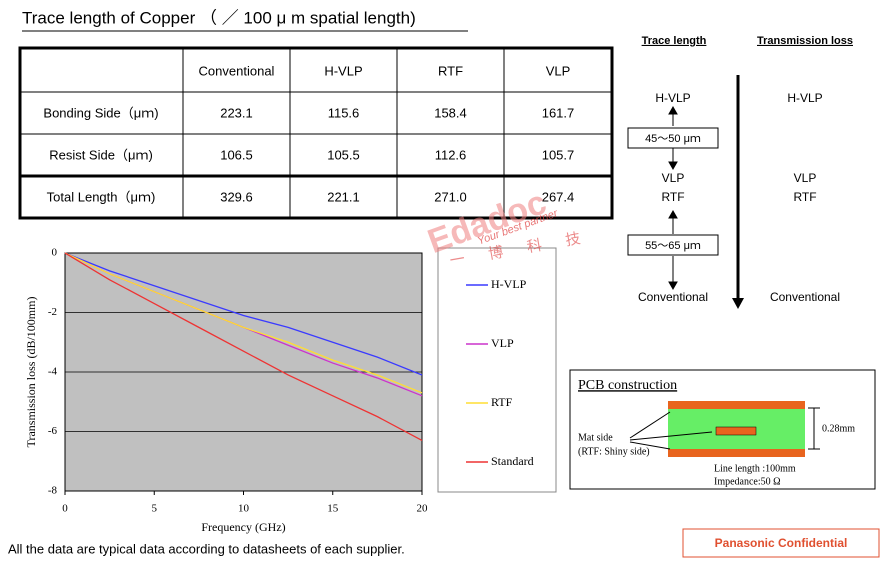  Describe the element at coordinates (595, 437) in the screenshot. I see `pcb-label: Mat side` at that location.